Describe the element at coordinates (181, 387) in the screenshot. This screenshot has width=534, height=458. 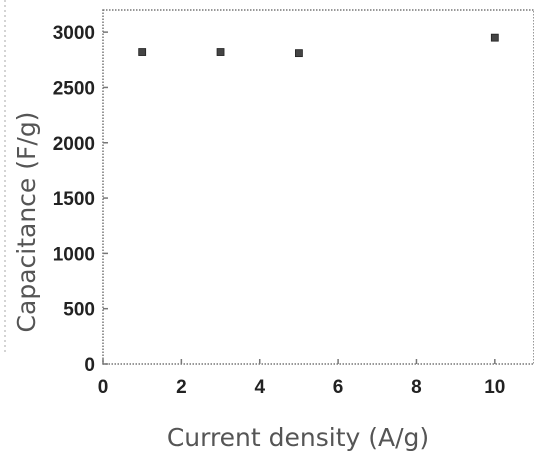
I see `x-tick-label: 2` at that location.